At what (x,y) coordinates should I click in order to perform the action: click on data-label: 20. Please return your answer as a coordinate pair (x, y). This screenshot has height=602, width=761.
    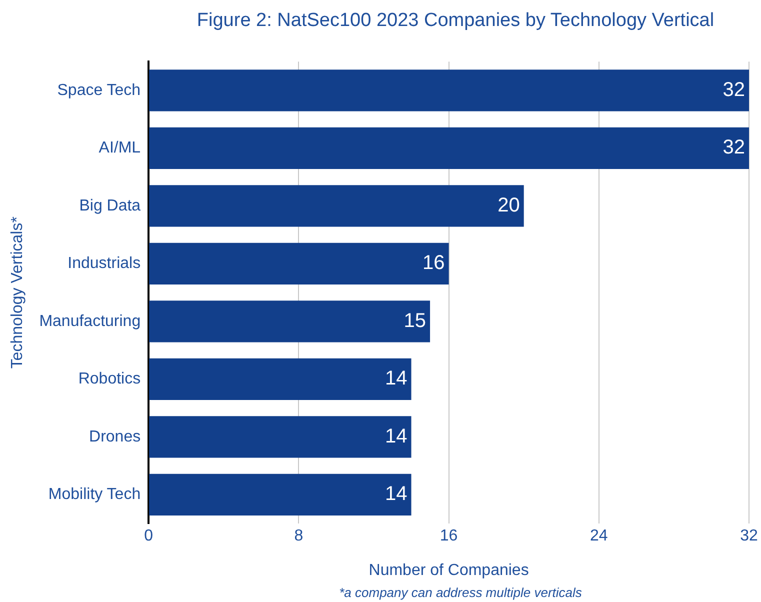
    Looking at the image, I should click on (509, 205).